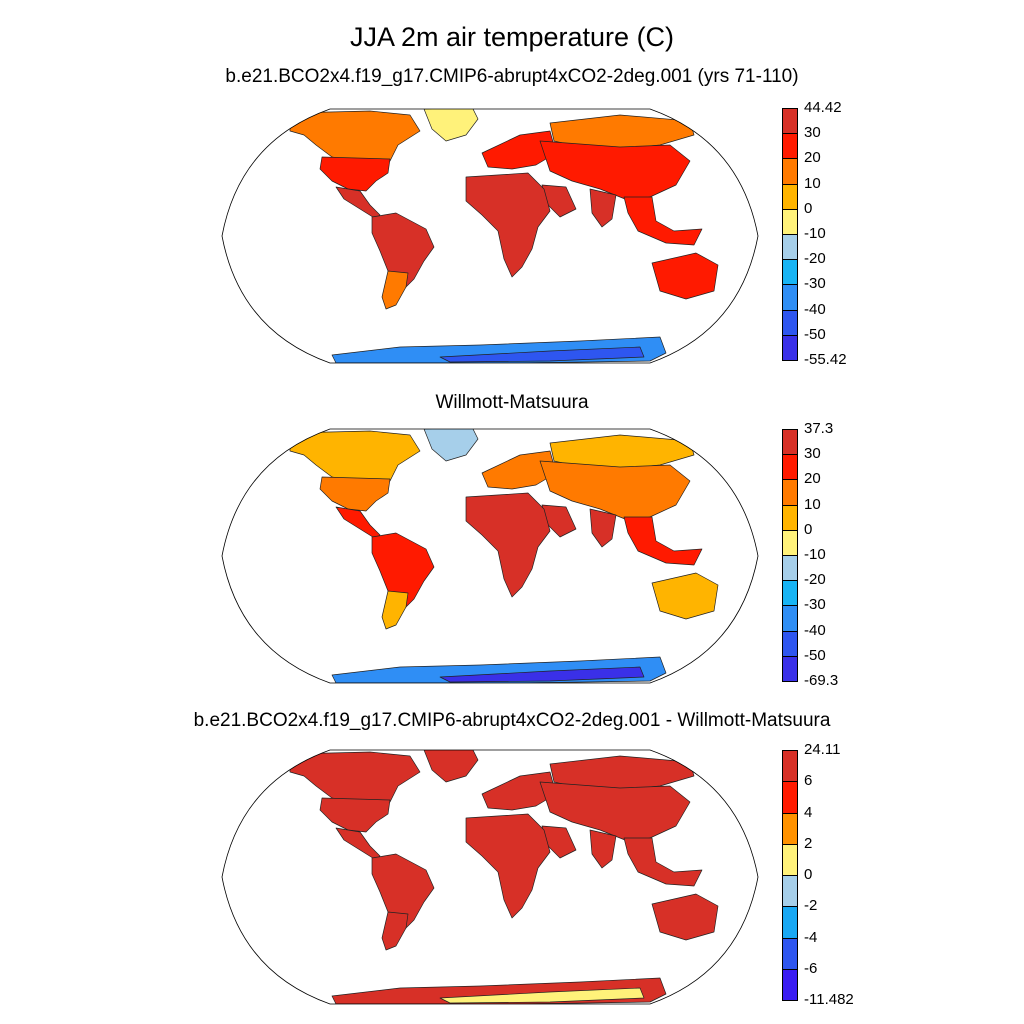 This screenshot has width=1024, height=1024. What do you see at coordinates (823, 107) in the screenshot?
I see `colorbar-label: 44.42` at bounding box center [823, 107].